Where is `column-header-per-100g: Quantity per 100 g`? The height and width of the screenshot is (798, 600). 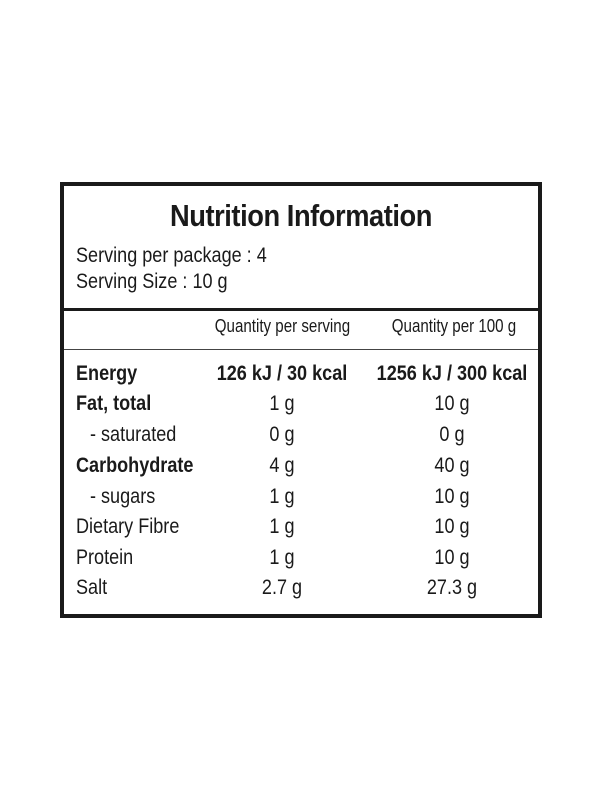 column-header-per-100g: Quantity per 100 g is located at coordinates (454, 326).